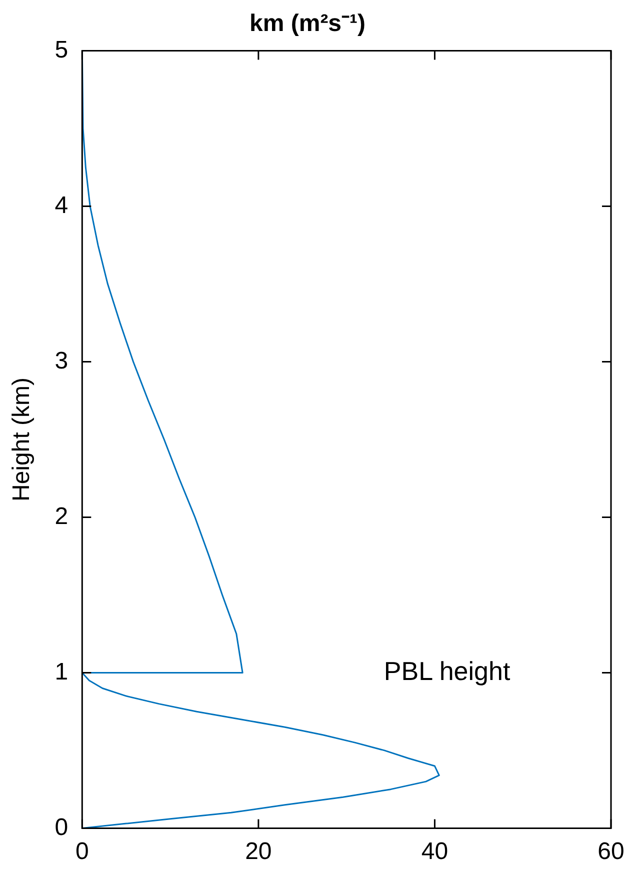 The width and height of the screenshot is (637, 881). What do you see at coordinates (447, 671) in the screenshot?
I see `annotation: PBL height` at bounding box center [447, 671].